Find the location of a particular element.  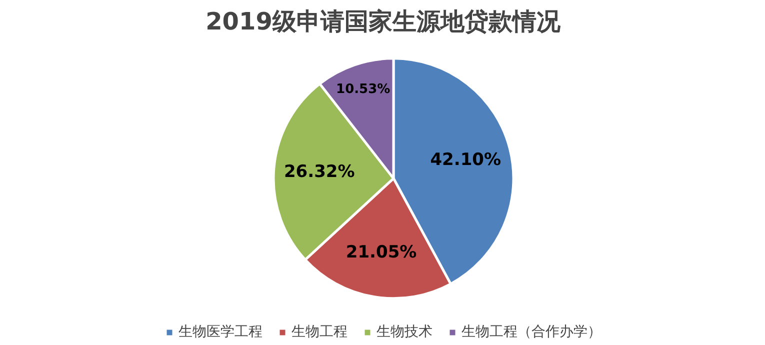

data-label: 21.05% is located at coordinates (381, 252).